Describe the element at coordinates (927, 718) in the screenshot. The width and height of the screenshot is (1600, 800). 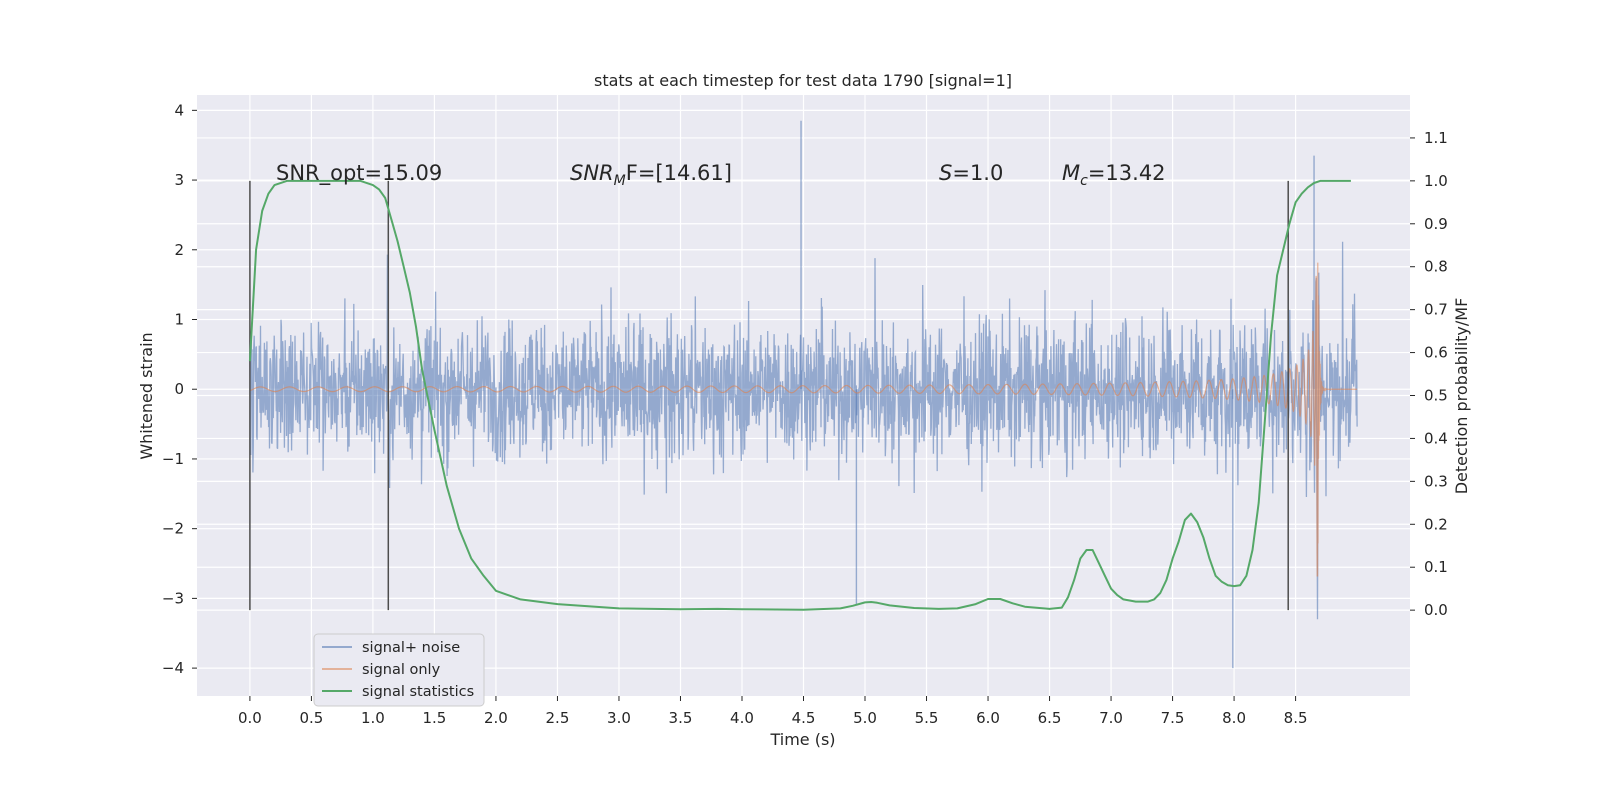
I see `x-tick-label: 5.5` at that location.